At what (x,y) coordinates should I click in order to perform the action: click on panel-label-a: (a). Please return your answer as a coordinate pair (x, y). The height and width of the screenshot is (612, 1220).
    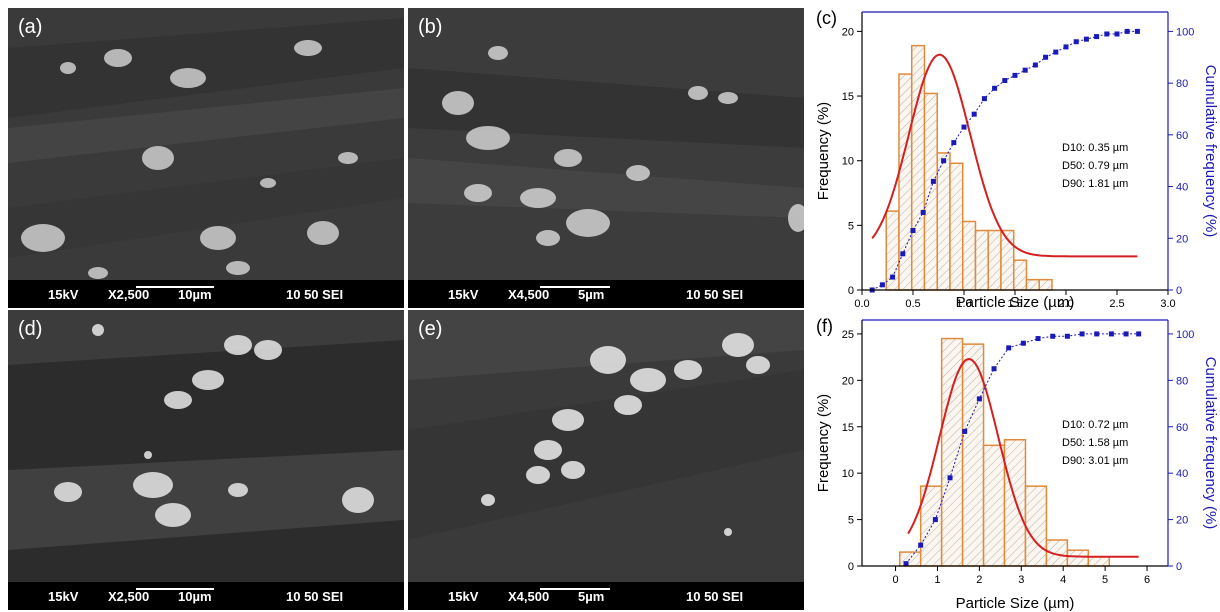
    Looking at the image, I should click on (30, 27).